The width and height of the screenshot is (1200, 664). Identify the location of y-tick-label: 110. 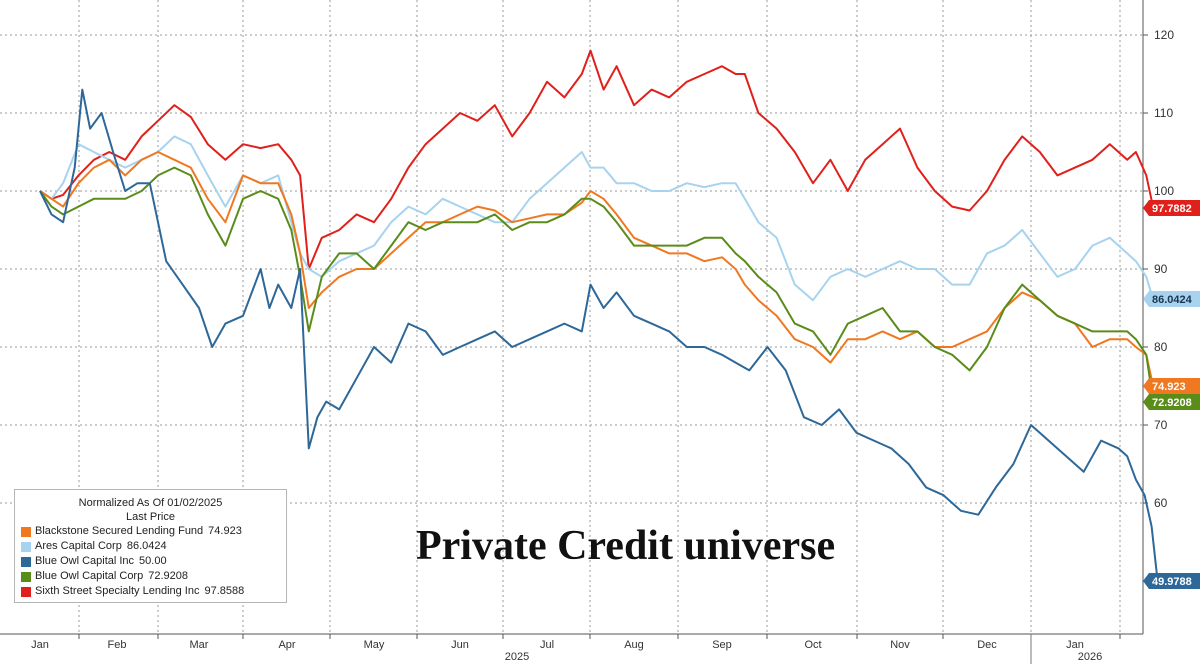
(1163, 113).